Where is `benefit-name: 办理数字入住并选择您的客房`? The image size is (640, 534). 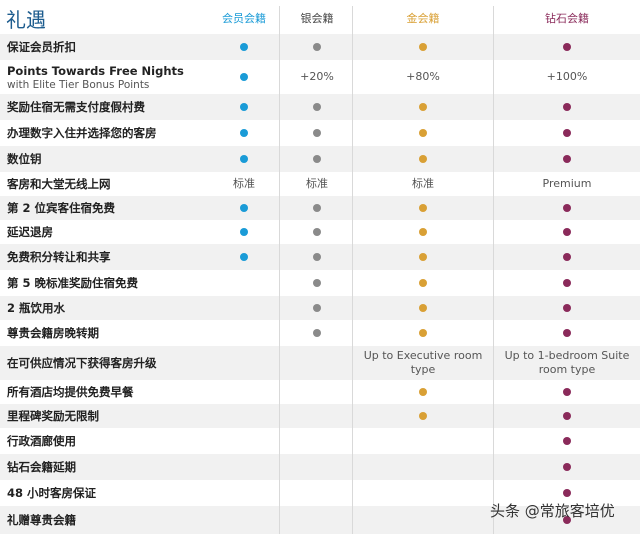
benefit-name: 办理数字入住并选择您的客房 is located at coordinates (82, 133).